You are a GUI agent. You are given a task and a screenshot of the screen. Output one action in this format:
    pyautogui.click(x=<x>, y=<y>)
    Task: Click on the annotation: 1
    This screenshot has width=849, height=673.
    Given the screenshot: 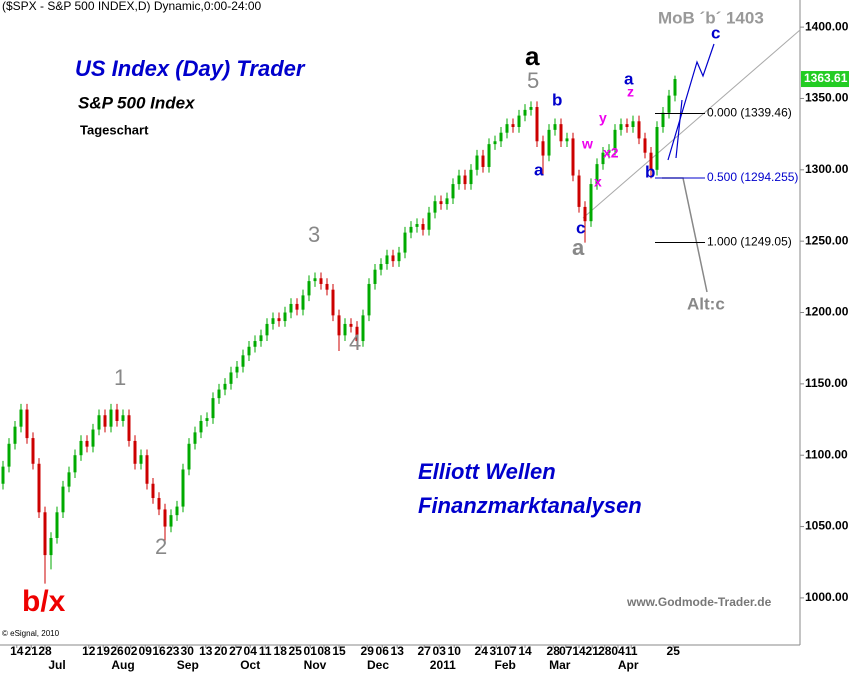 What is the action you would take?
    pyautogui.click(x=120, y=377)
    